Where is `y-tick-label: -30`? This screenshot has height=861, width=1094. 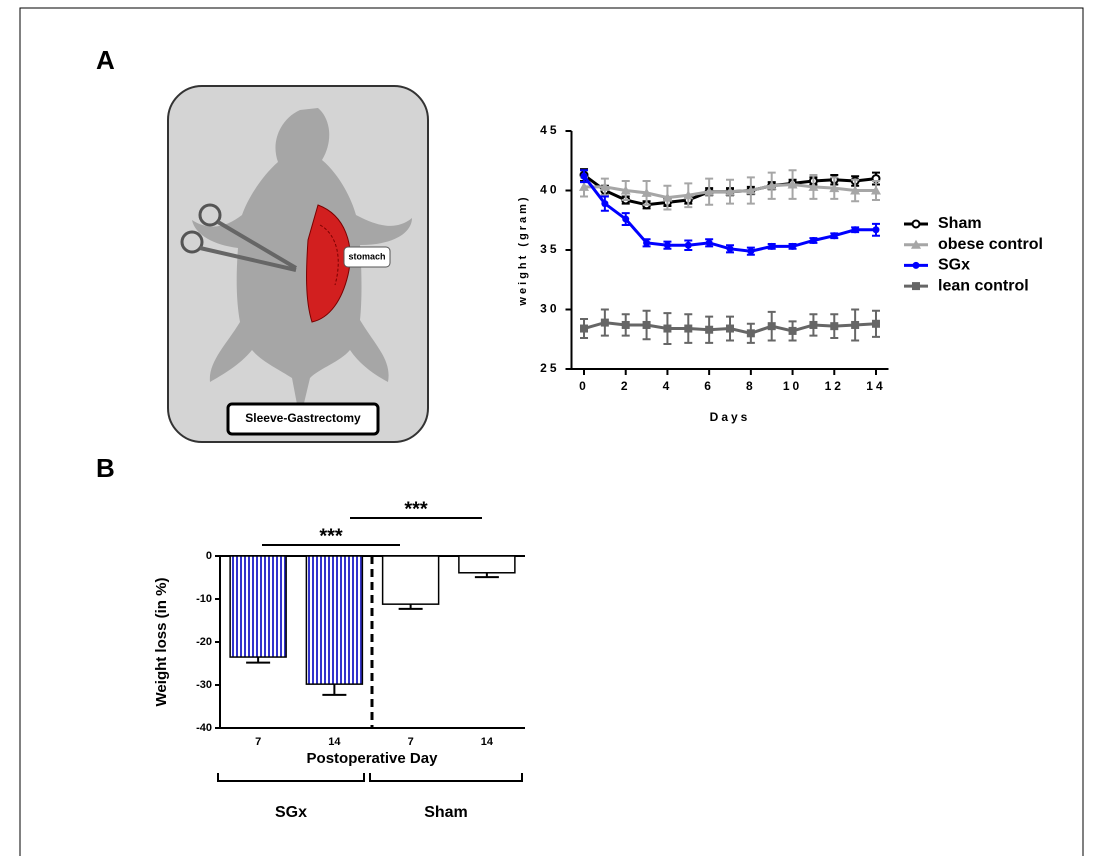
y-tick-label: -30 is located at coordinates (204, 685).